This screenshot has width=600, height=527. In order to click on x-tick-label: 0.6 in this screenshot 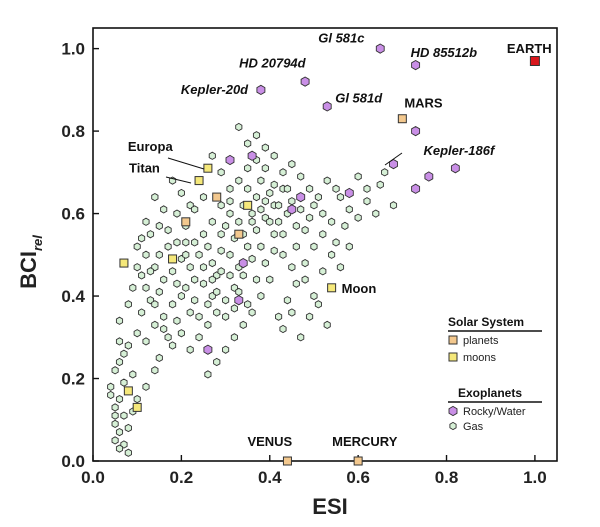, I will do `click(358, 477)`.